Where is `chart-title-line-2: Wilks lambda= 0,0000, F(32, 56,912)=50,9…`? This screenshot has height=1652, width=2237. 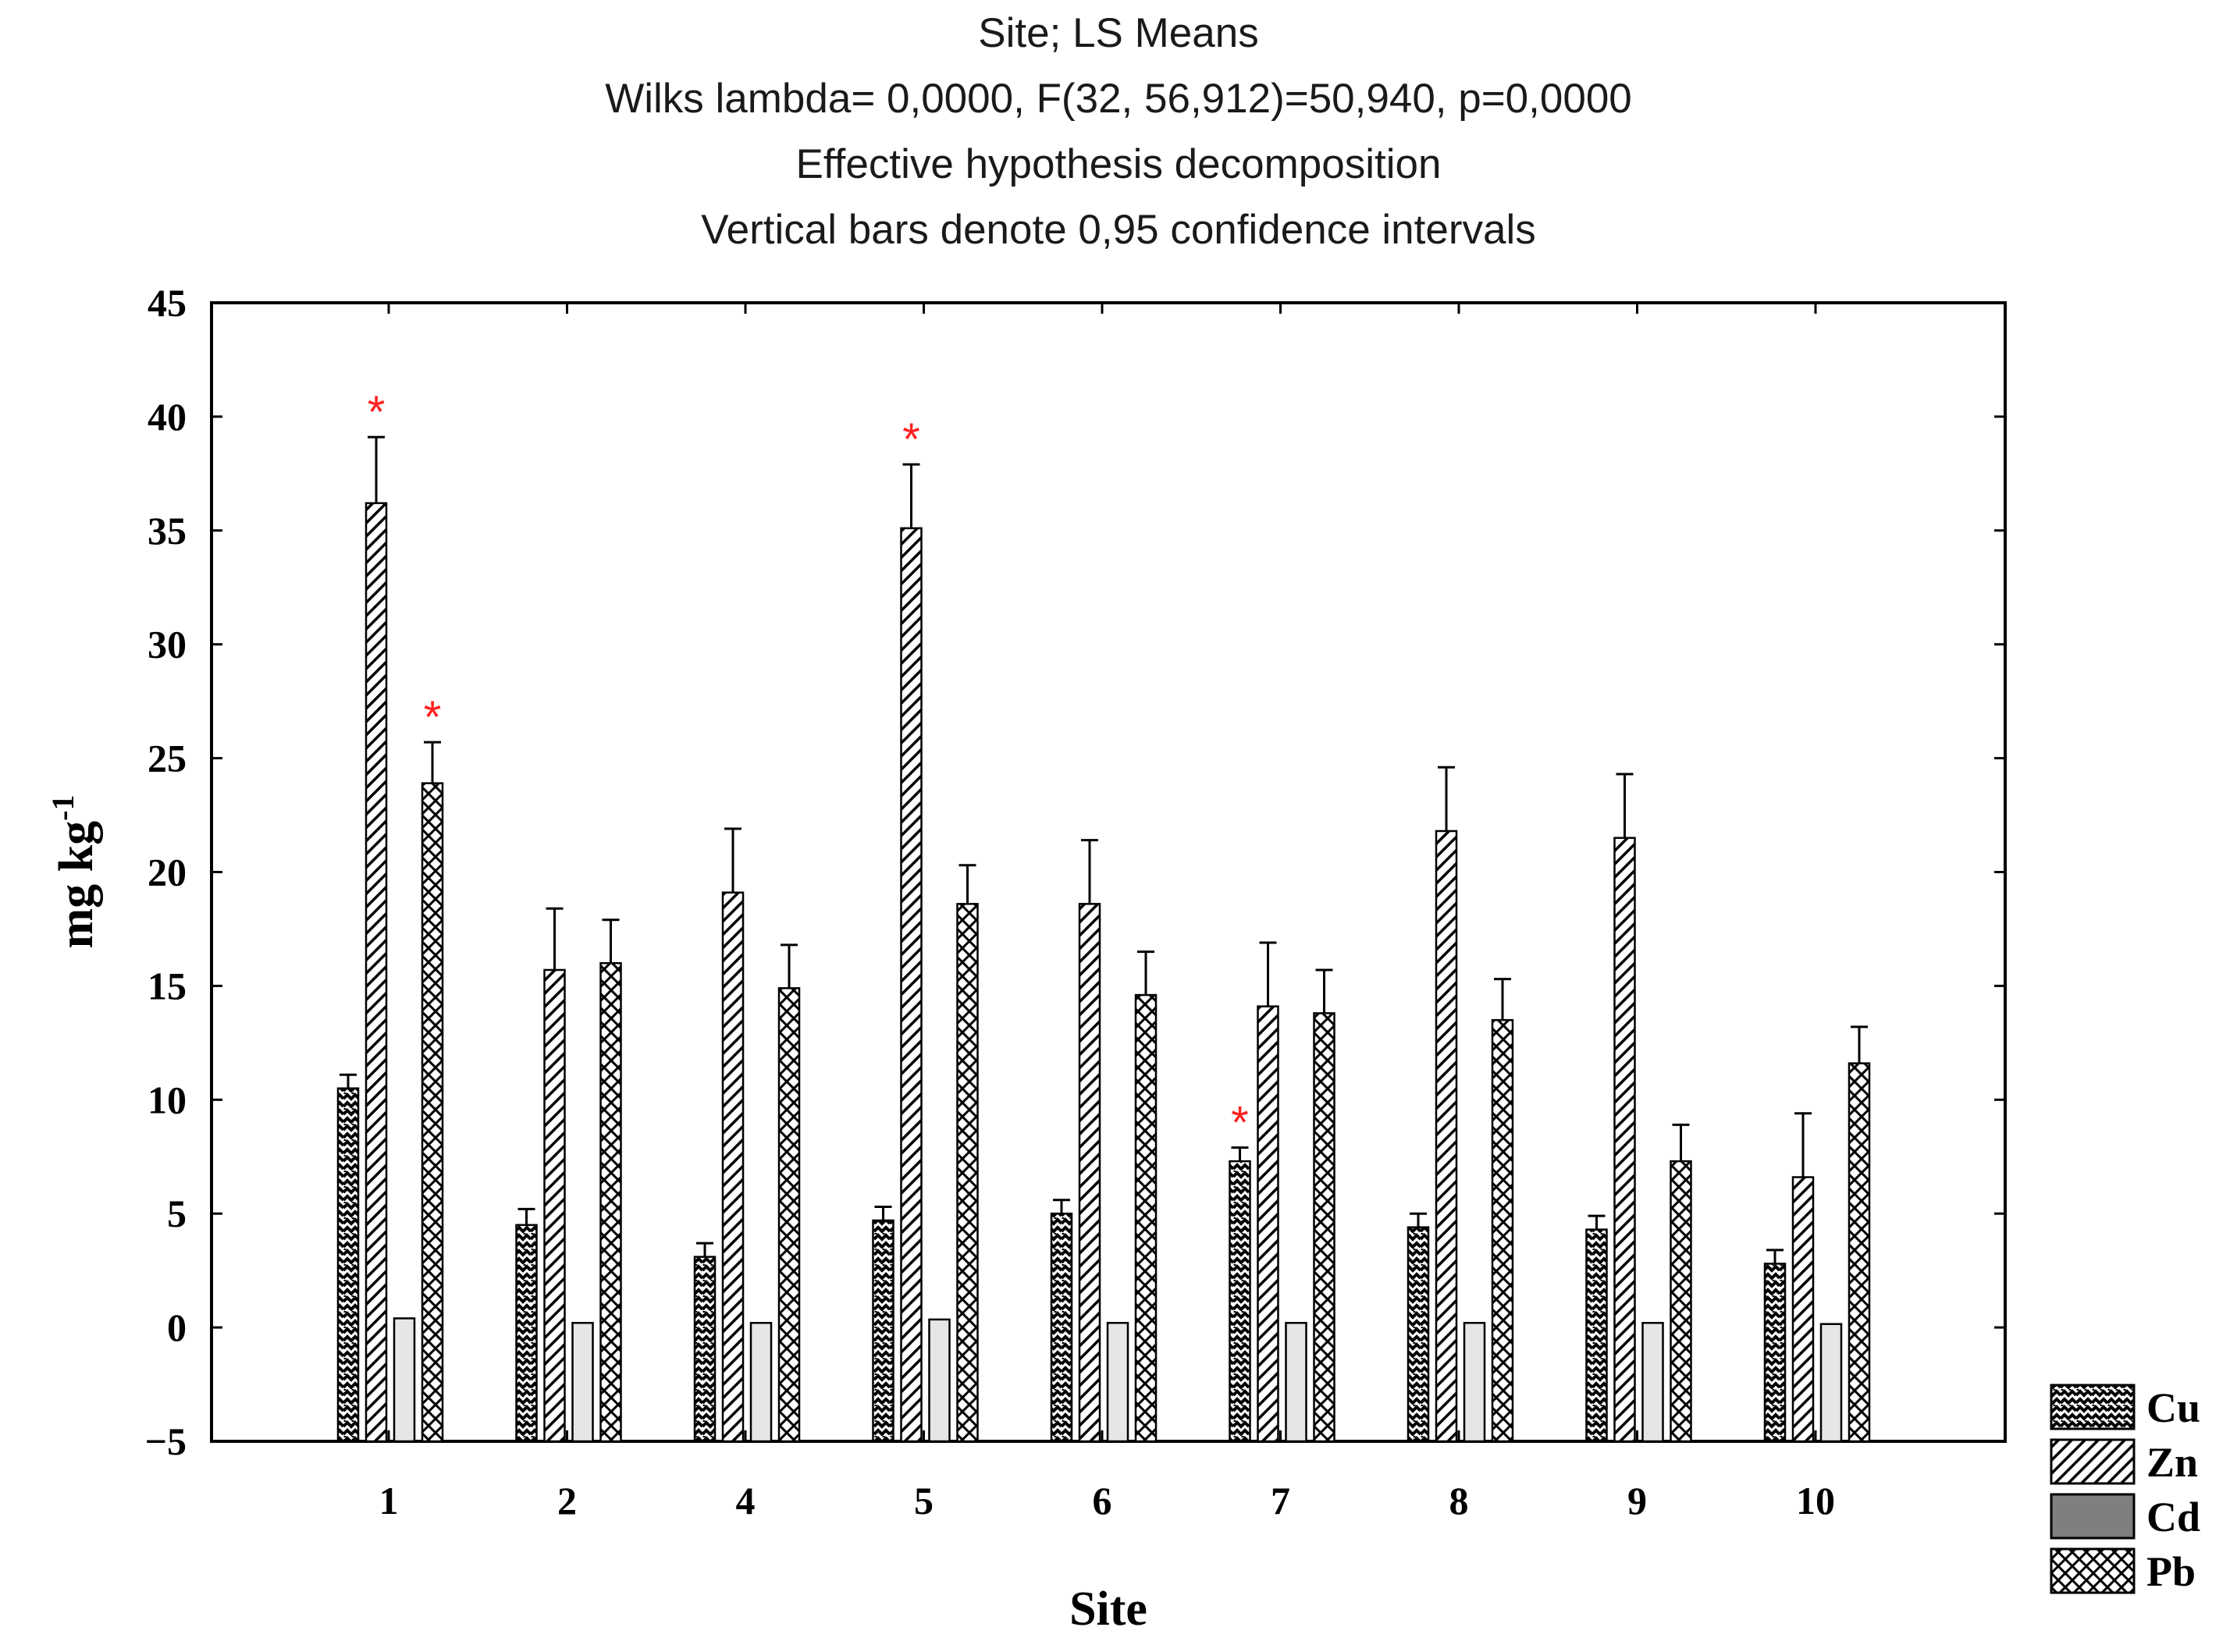
chart-title-line-2: Wilks lambda= 0,0000, F(32, 56,912)=50,9… is located at coordinates (1118, 99).